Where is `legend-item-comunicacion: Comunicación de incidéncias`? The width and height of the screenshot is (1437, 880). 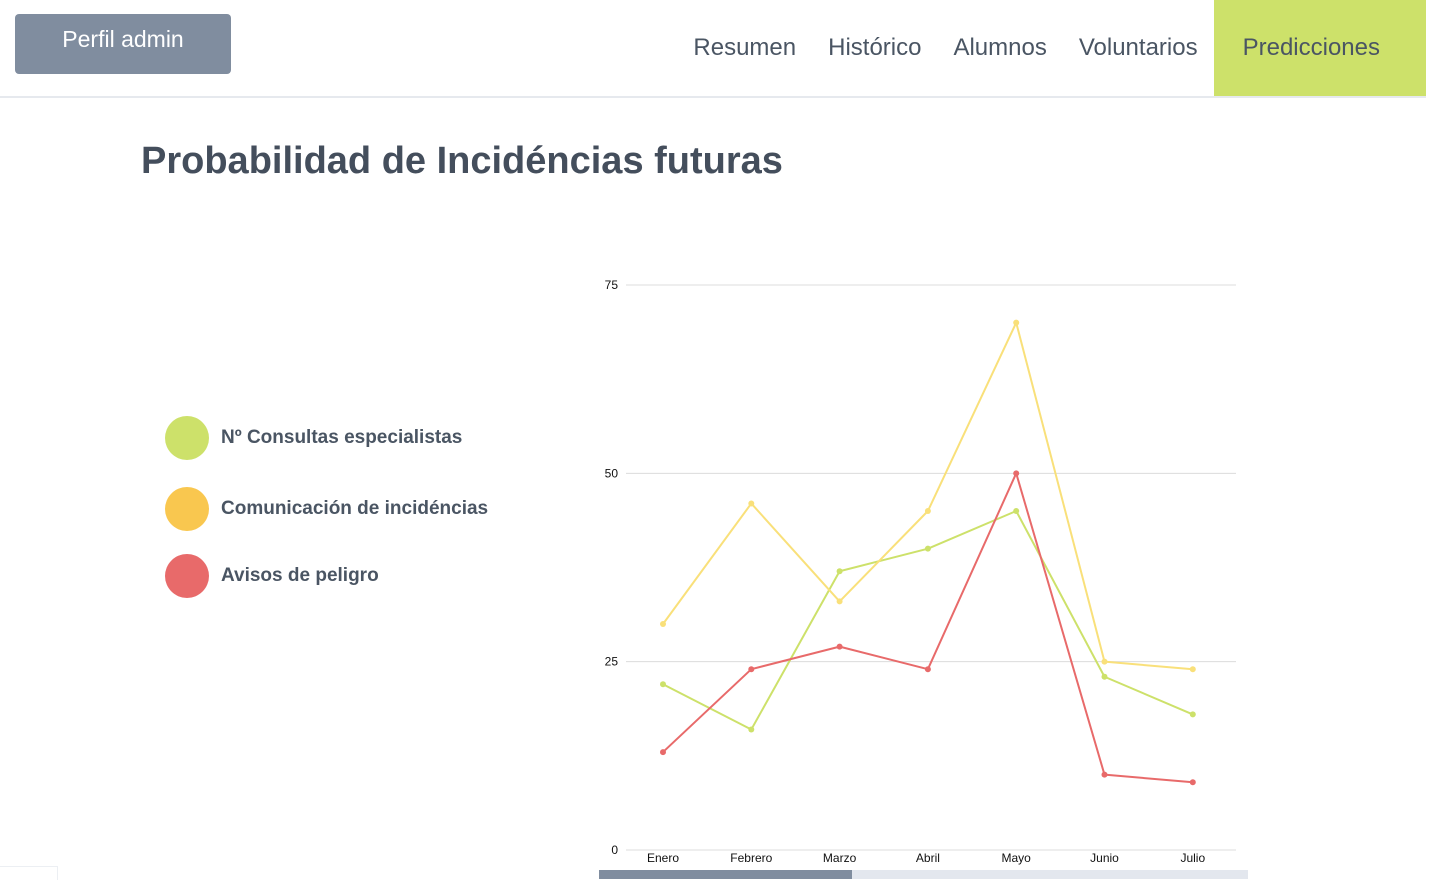
legend-item-comunicacion: Comunicación de incidéncias is located at coordinates (326, 509).